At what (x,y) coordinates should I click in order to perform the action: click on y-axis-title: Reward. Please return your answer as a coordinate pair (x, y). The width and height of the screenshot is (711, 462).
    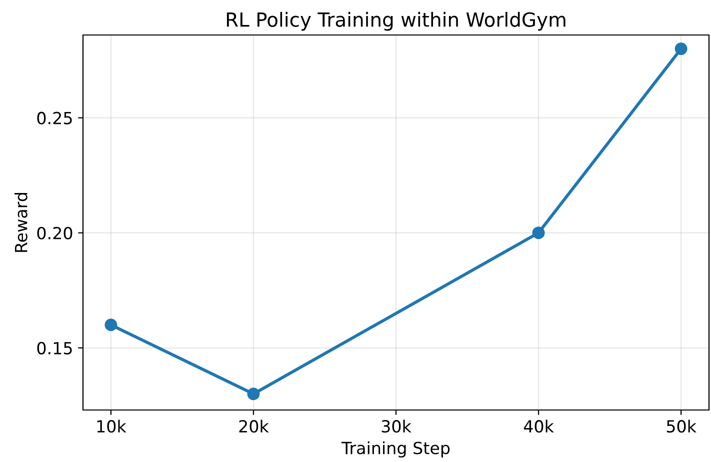
    Looking at the image, I should click on (21, 222).